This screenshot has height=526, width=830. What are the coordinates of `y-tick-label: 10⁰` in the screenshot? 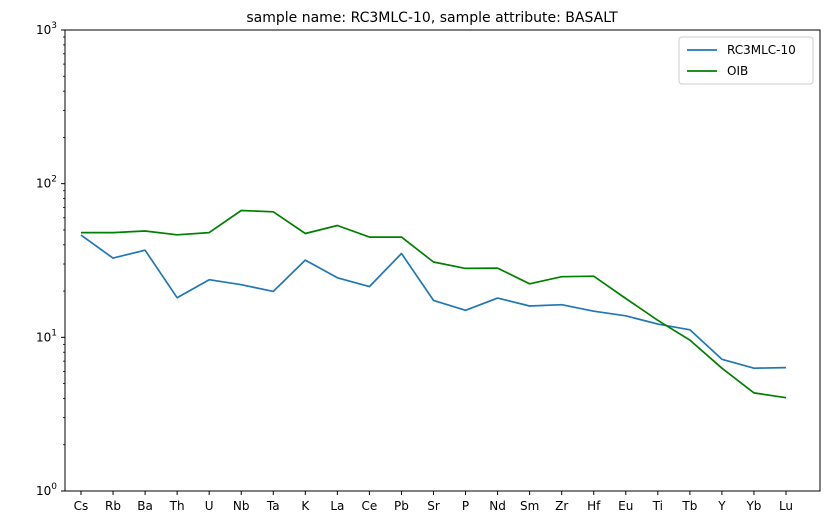 It's located at (46, 490).